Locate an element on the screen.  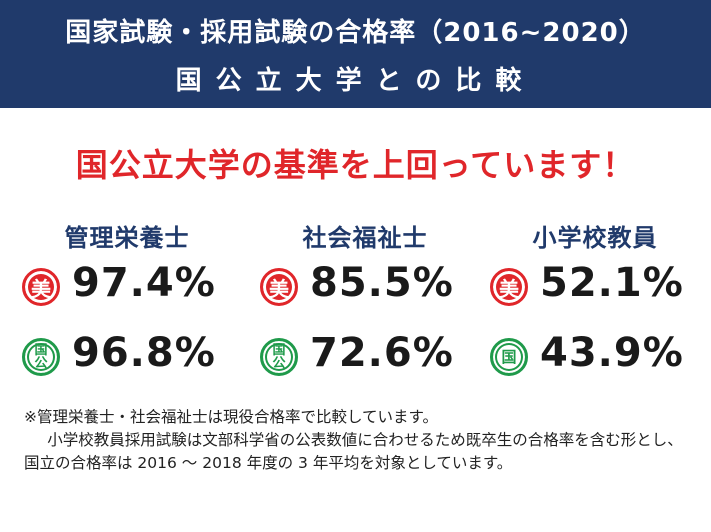
stat-row-koku: 国 公 72.6% is located at coordinates (365, 361).